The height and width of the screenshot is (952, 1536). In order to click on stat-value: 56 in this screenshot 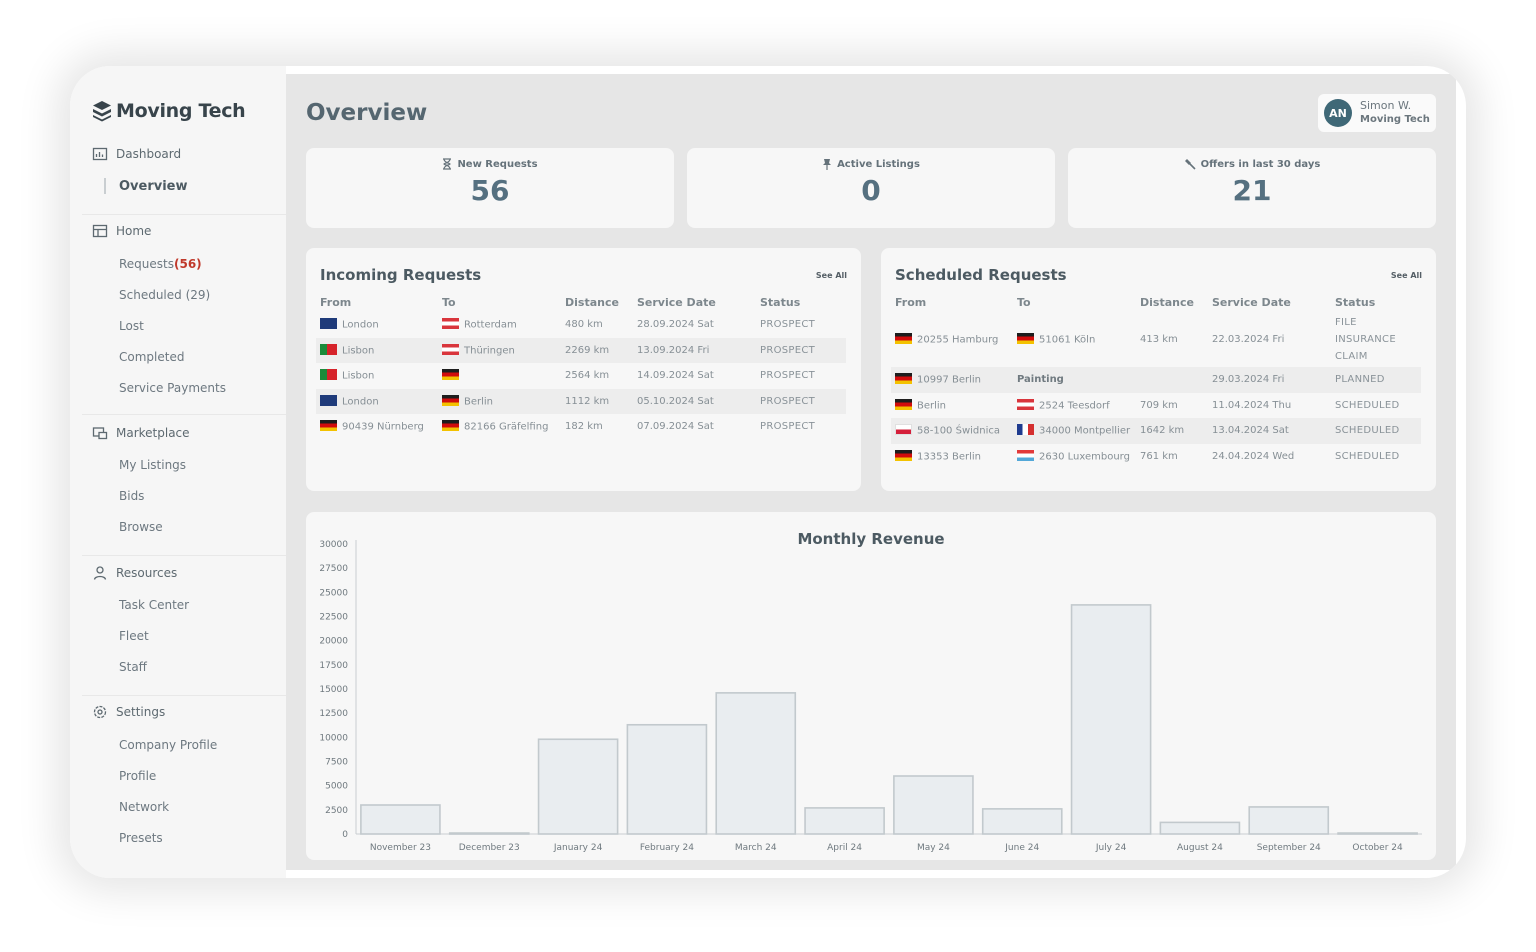, I will do `click(490, 190)`.